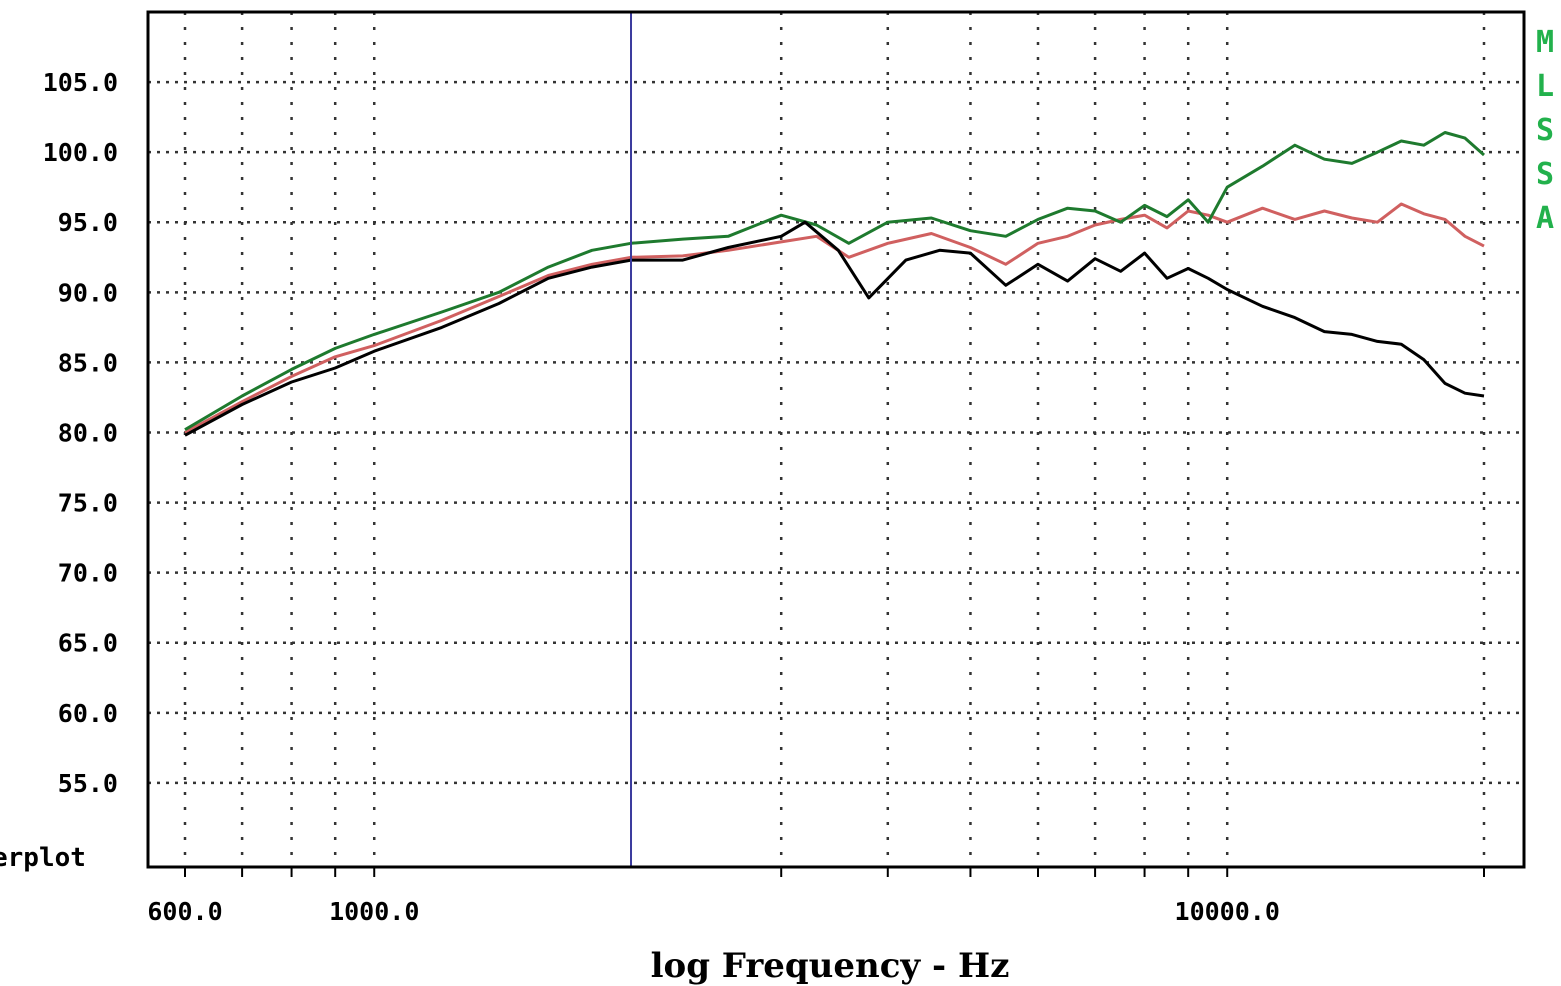  Describe the element at coordinates (88, 432) in the screenshot. I see `y-tick-label: 80.0` at that location.